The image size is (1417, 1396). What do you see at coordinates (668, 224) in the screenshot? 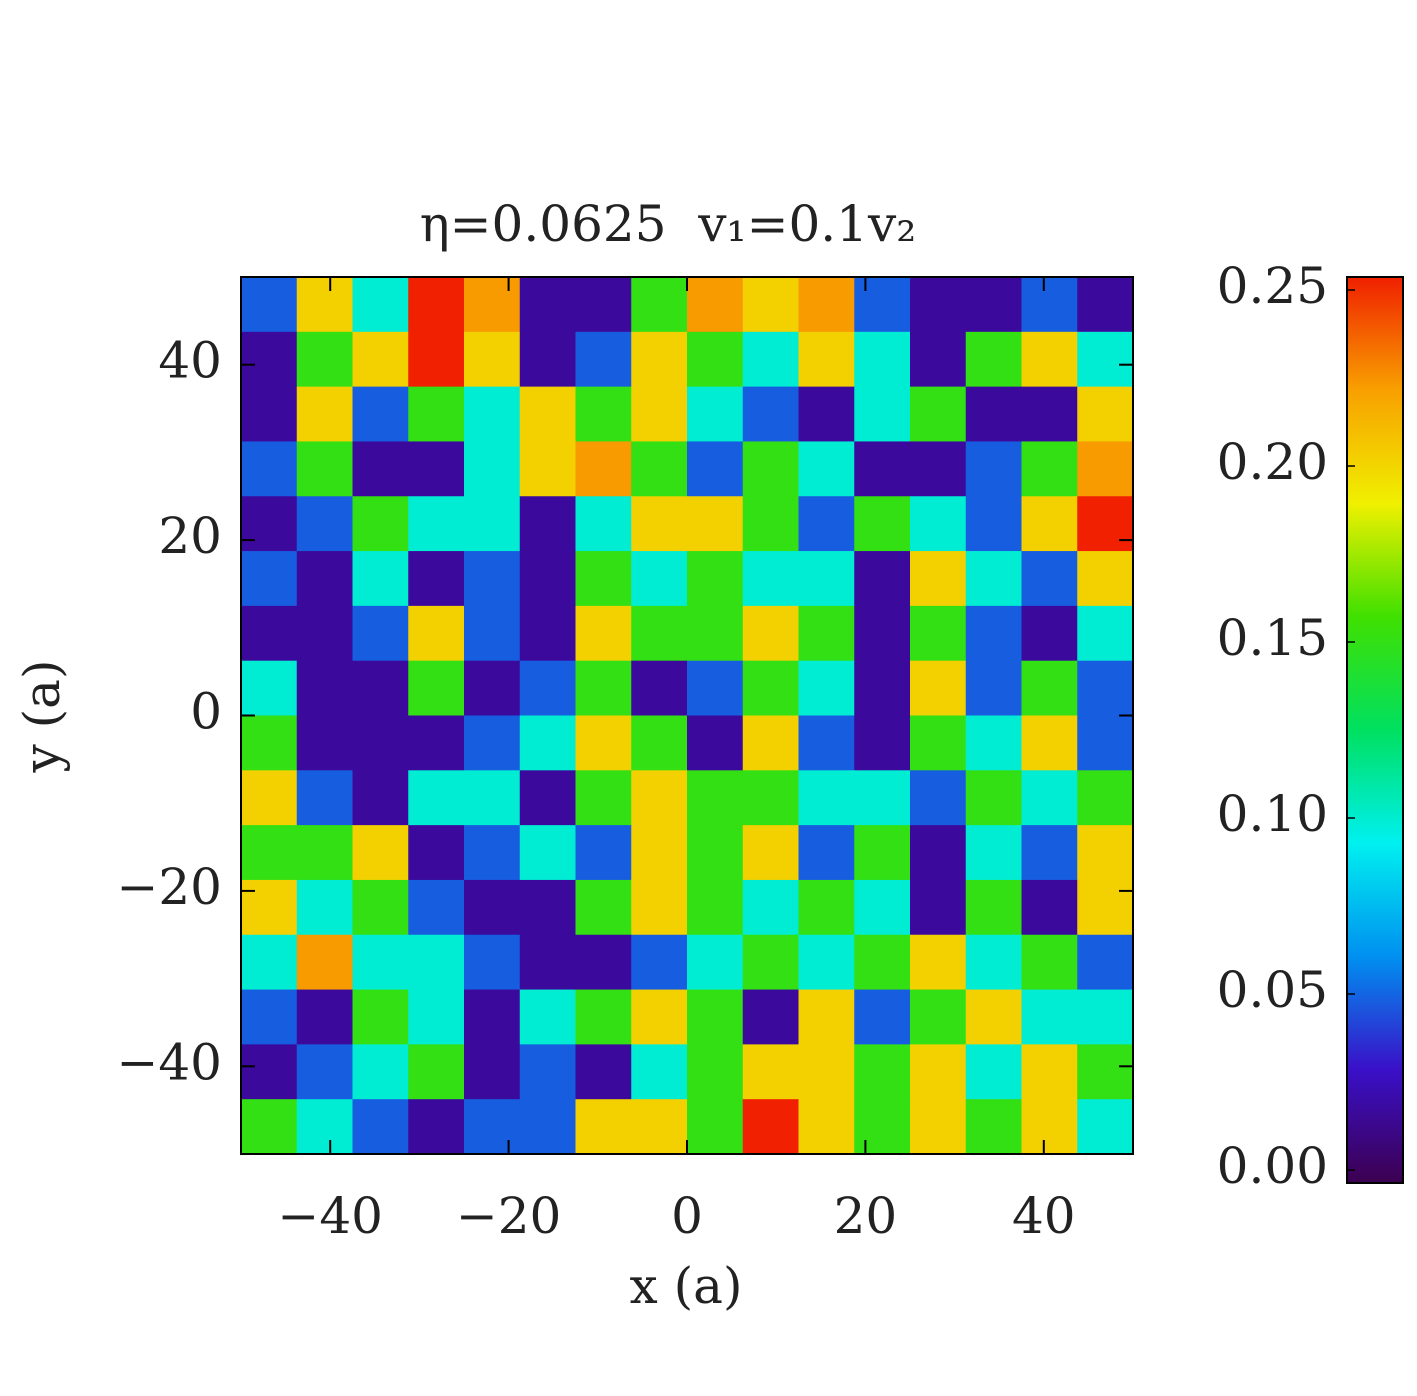
I see `chart-title: η=0.0625 v₁=0.1v₂` at bounding box center [668, 224].